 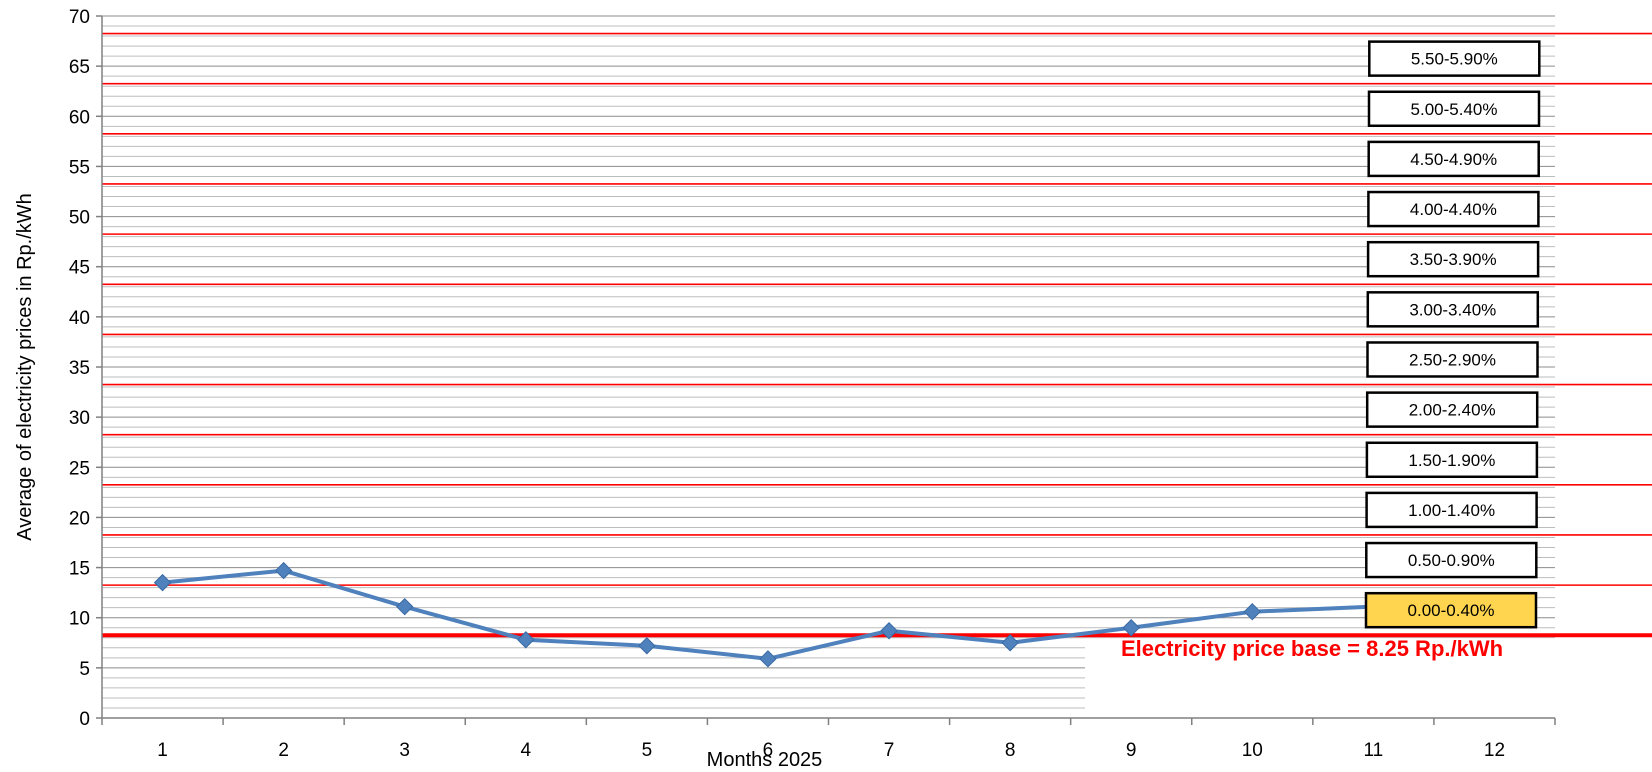 I want to click on band-label-text: 3.00-3.40%, so click(x=1452, y=309).